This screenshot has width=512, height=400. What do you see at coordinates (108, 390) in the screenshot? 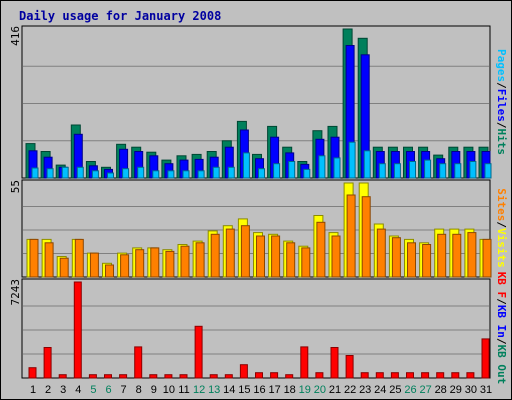
I see `x-tick-label: 6` at bounding box center [108, 390].